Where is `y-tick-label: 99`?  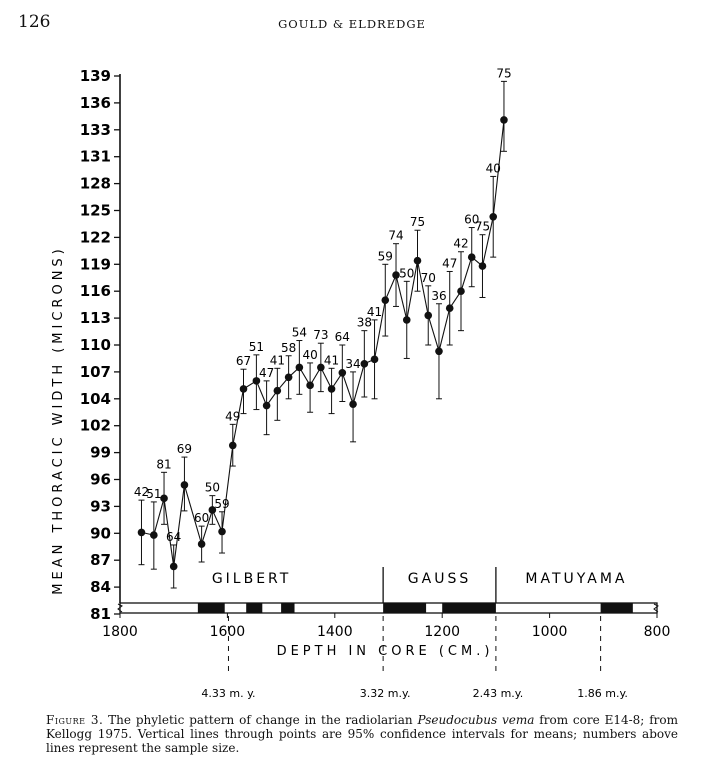 y-tick-label: 99 is located at coordinates (100, 453).